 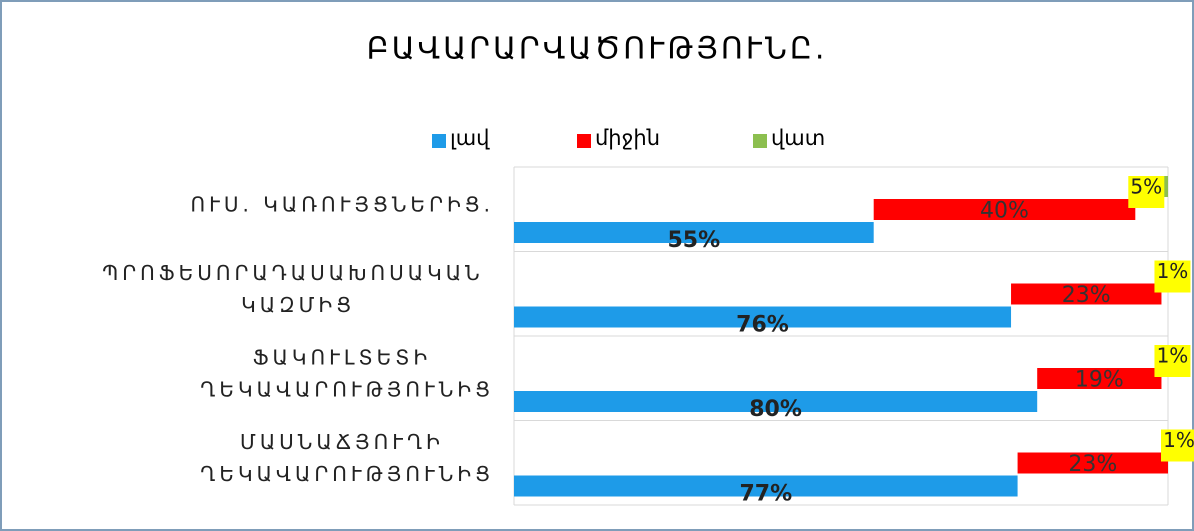 What do you see at coordinates (765, 494) in the screenshot?
I see `data-label: 77%` at bounding box center [765, 494].